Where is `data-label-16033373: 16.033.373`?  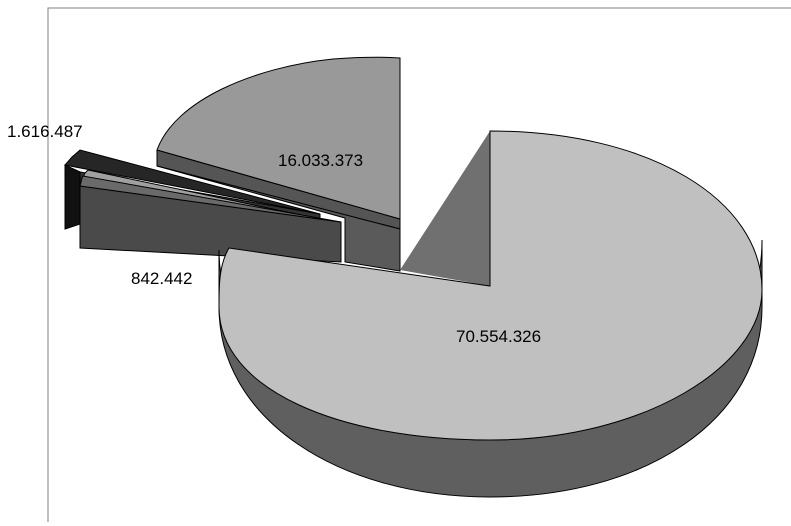 data-label-16033373: 16.033.373 is located at coordinates (320, 160).